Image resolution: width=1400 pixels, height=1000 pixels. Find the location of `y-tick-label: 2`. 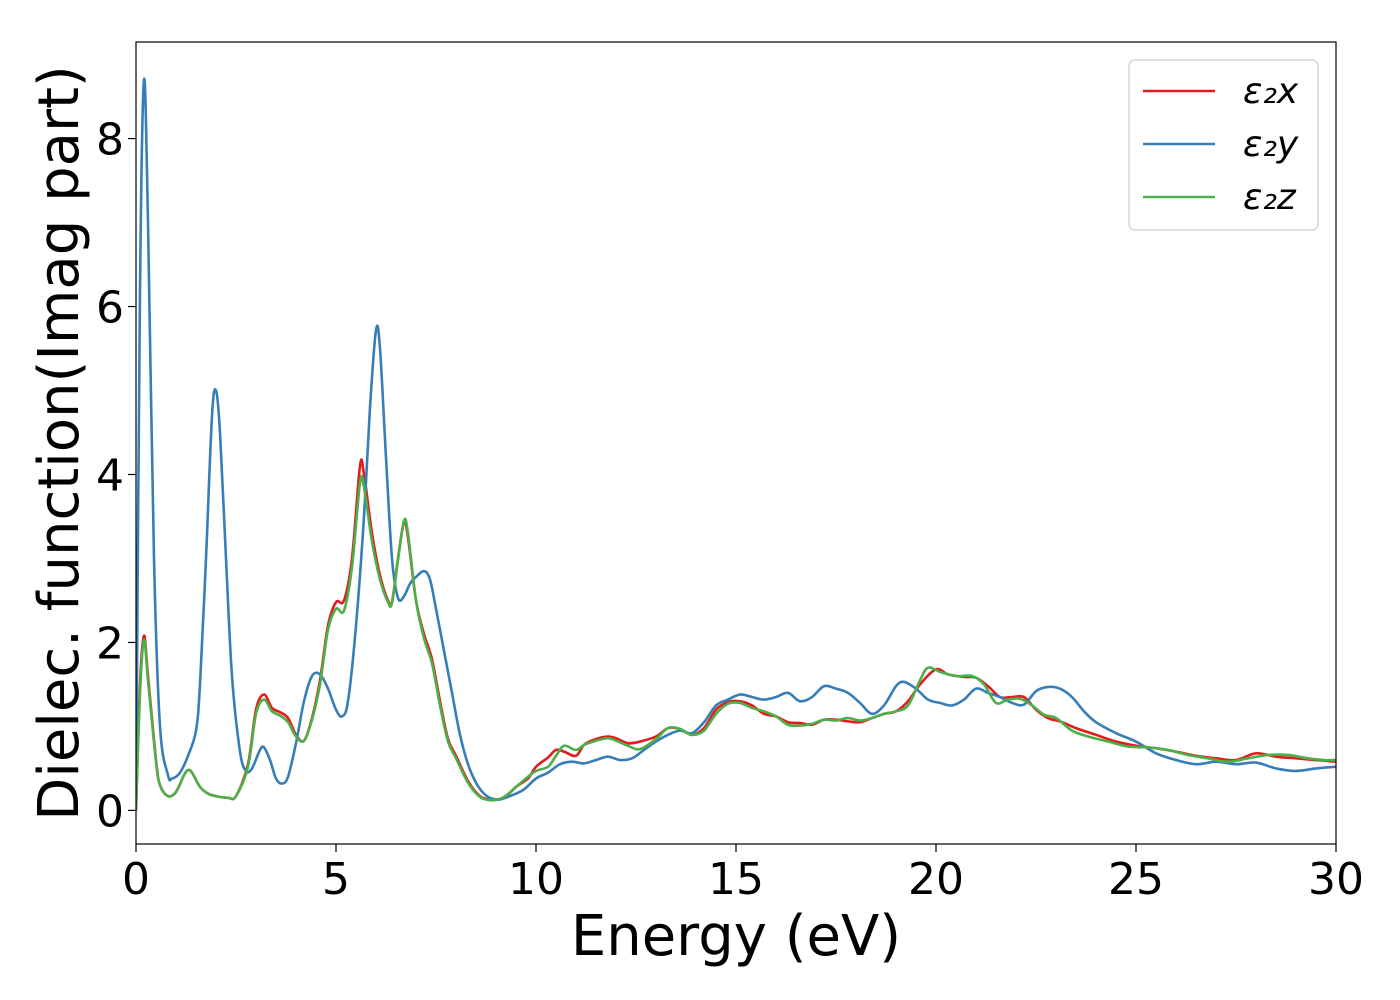

y-tick-label: 2 is located at coordinates (110, 643).